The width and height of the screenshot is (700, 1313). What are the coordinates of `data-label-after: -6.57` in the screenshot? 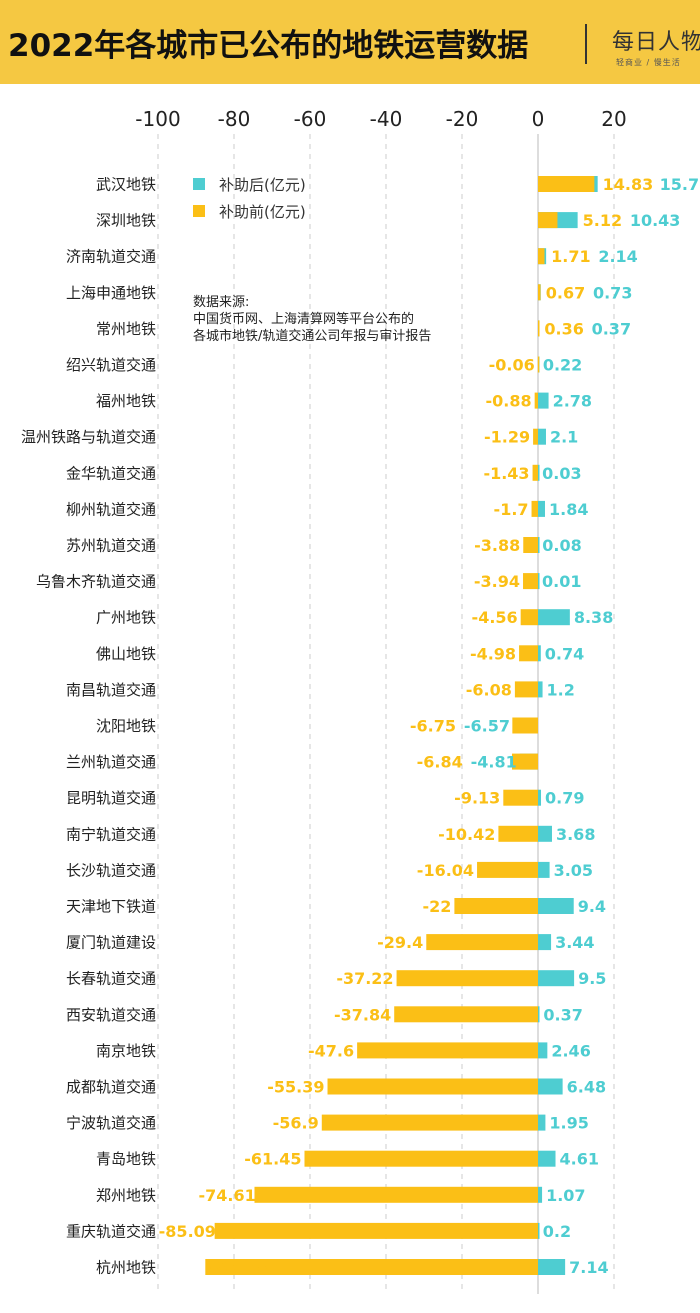 It's located at (487, 726).